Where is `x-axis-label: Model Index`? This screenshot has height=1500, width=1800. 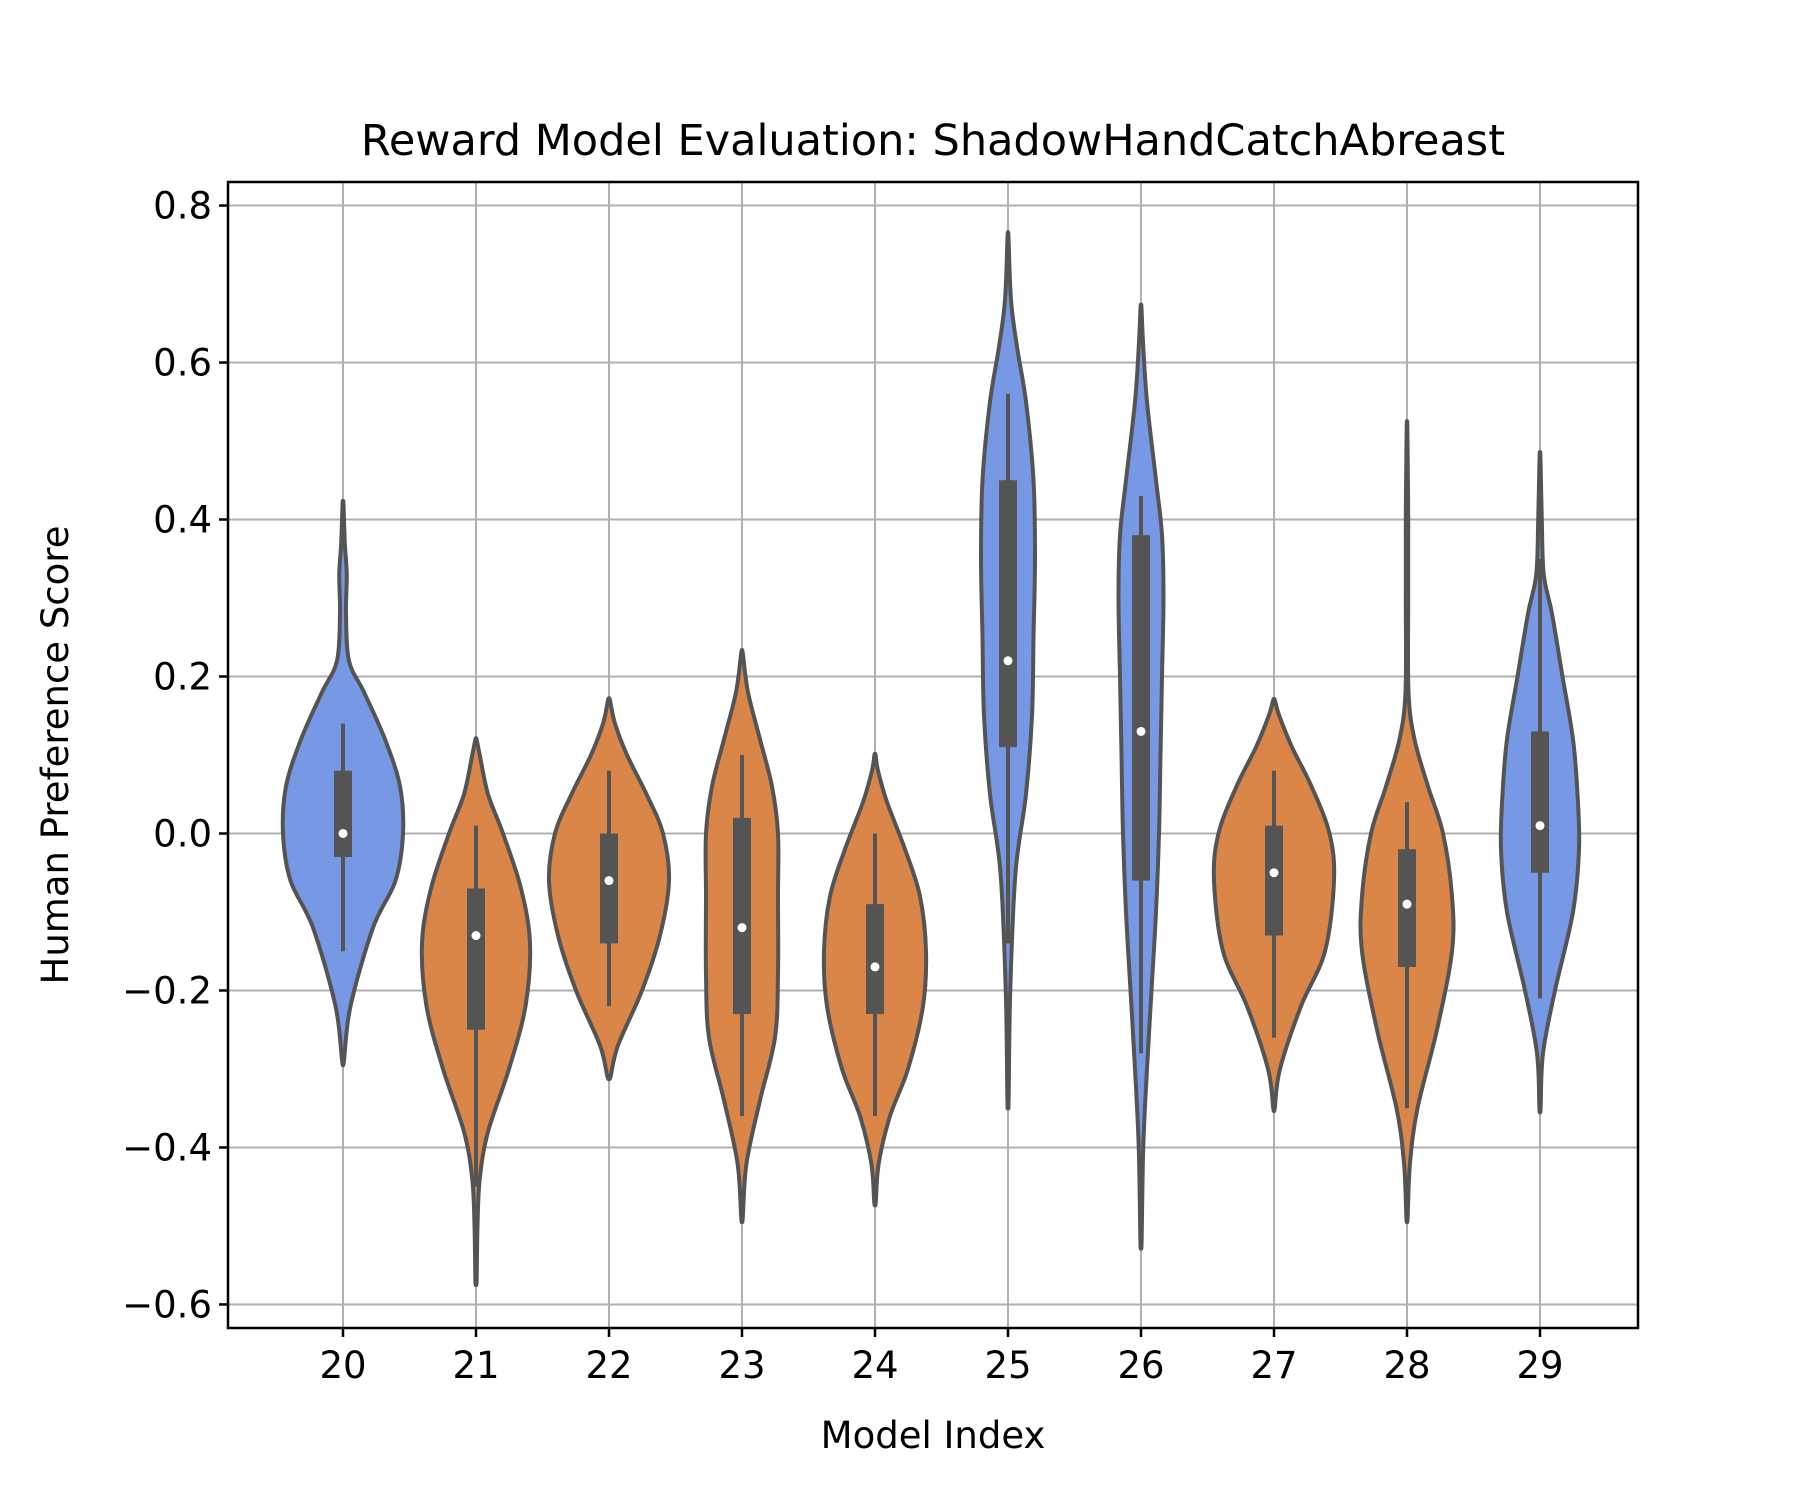 x-axis-label: Model Index is located at coordinates (933, 1435).